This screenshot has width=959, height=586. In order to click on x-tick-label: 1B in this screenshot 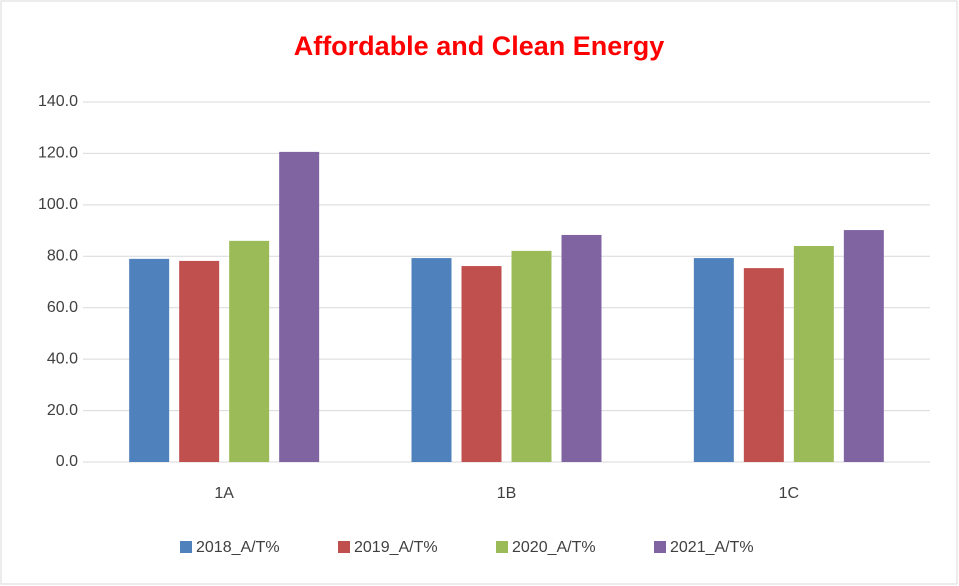, I will do `click(507, 493)`.